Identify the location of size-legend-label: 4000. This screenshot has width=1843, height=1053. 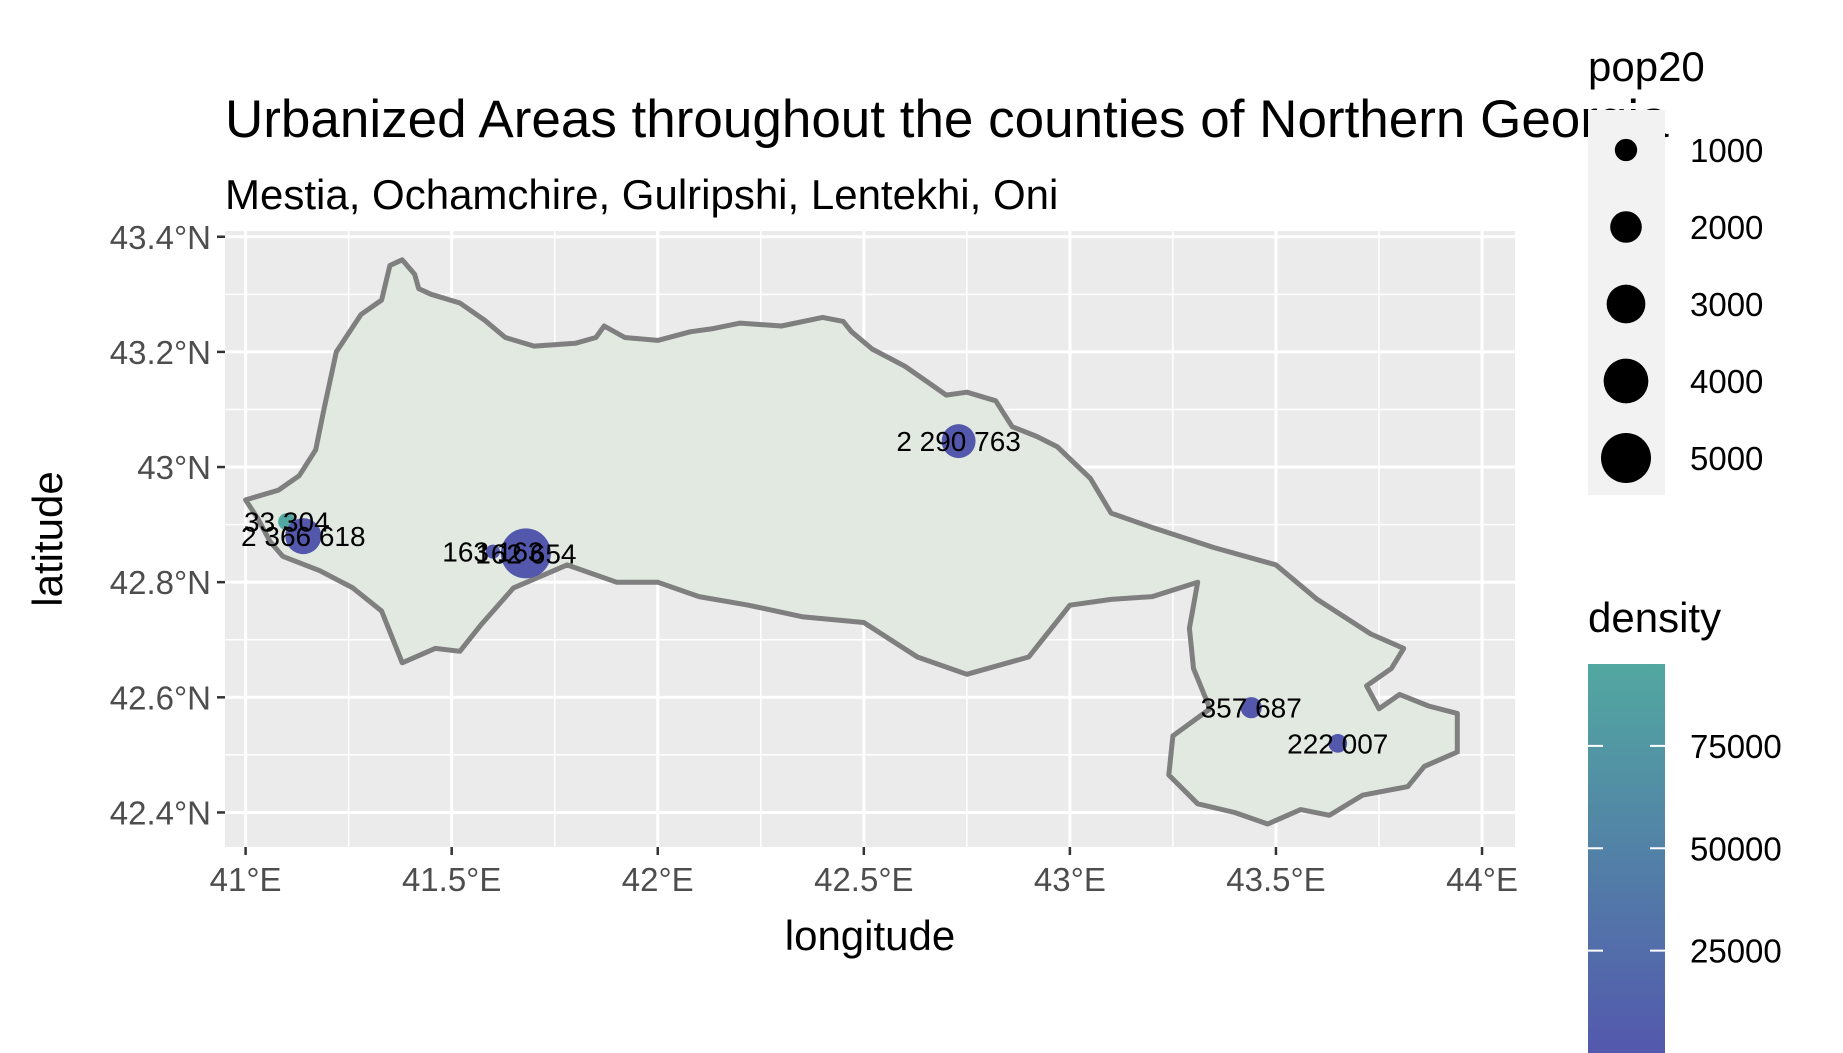
(1726, 381).